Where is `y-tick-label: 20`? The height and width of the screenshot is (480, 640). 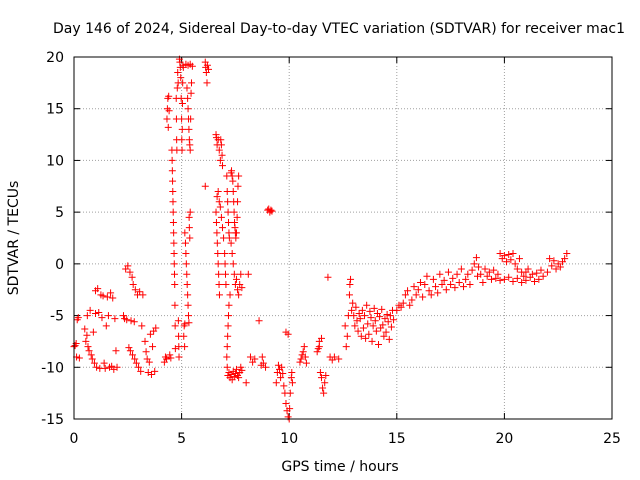 y-tick-label: 20 is located at coordinates (55, 58).